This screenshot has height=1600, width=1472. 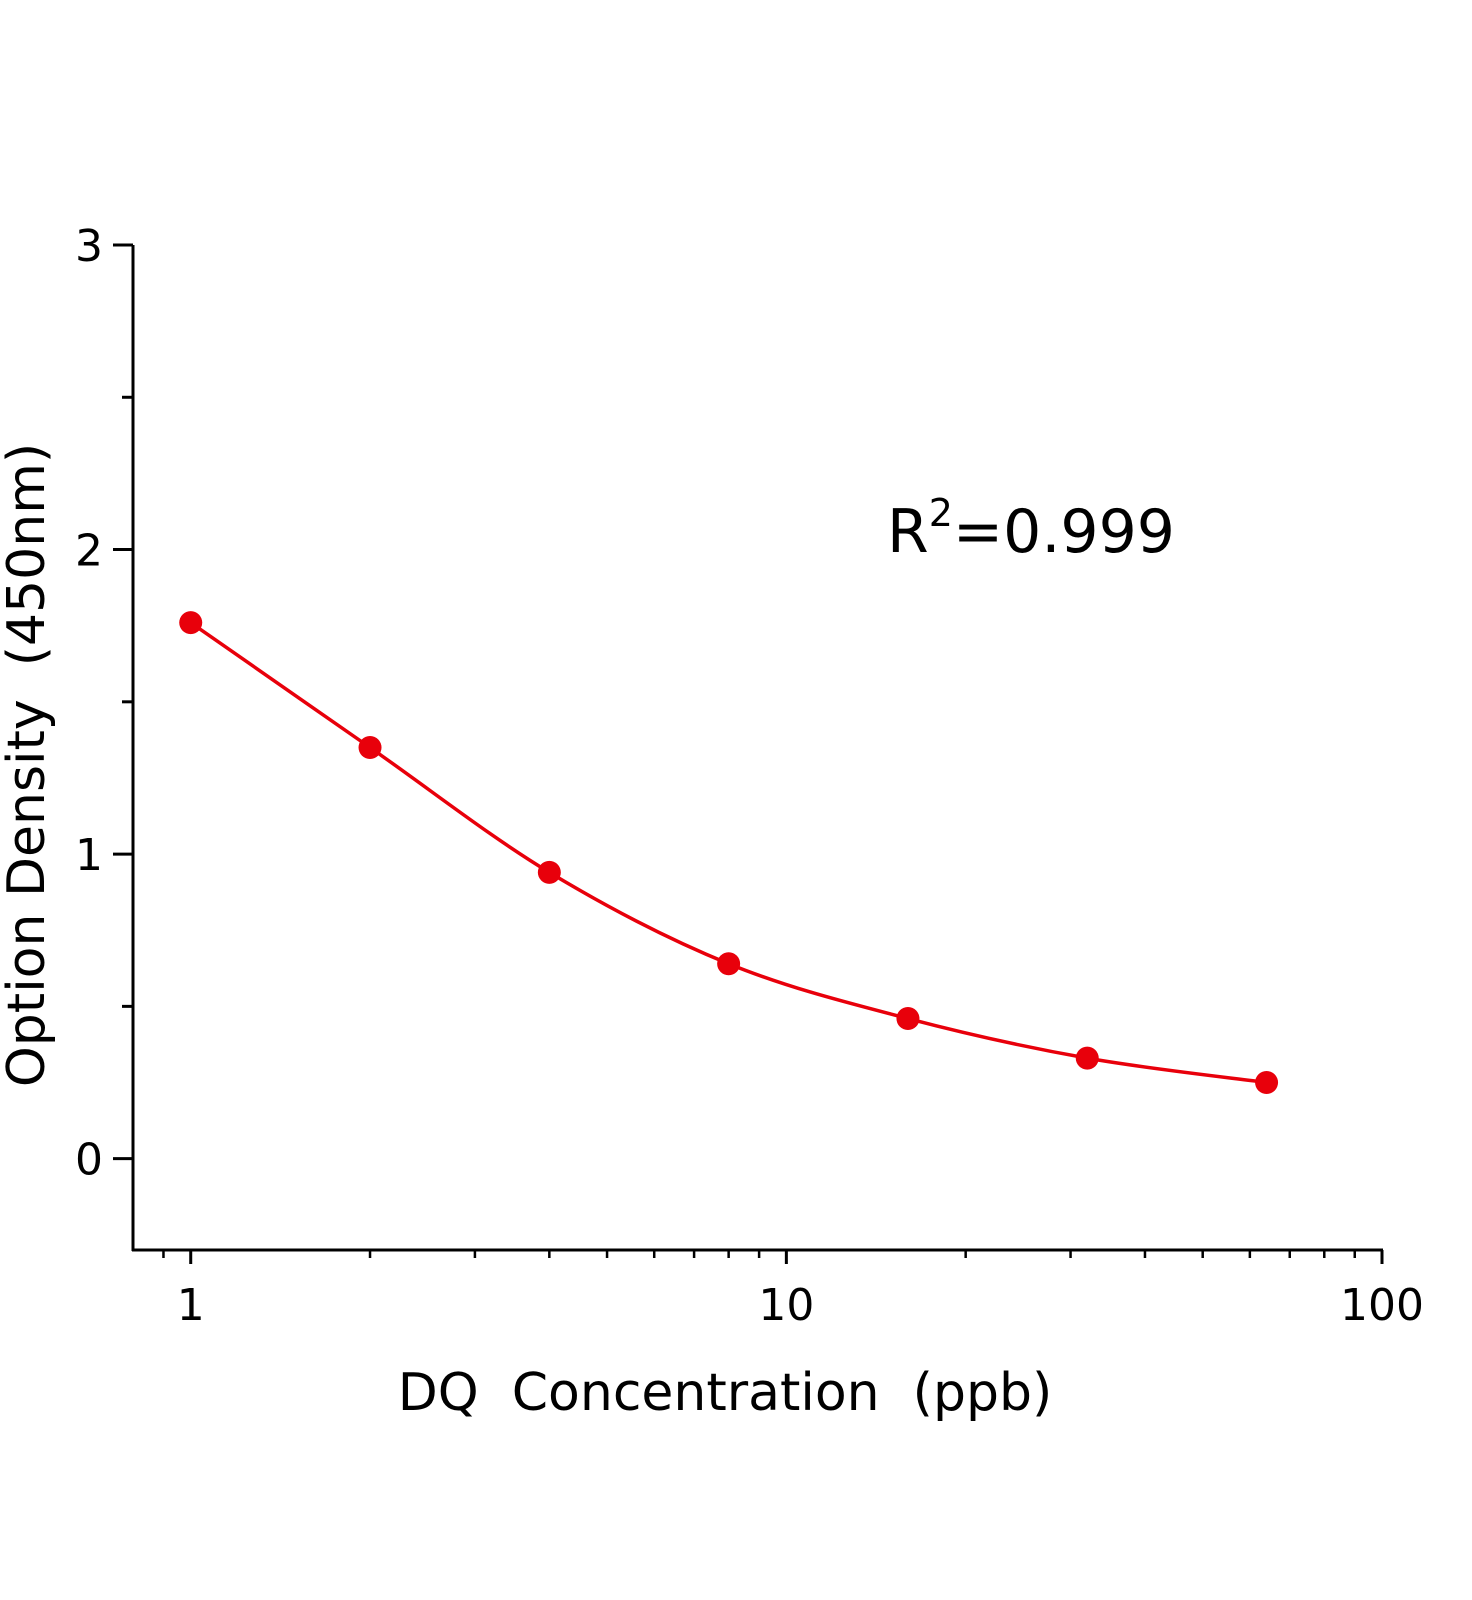 What do you see at coordinates (1064, 532) in the screenshot?
I see `annotation-text: =0.999` at bounding box center [1064, 532].